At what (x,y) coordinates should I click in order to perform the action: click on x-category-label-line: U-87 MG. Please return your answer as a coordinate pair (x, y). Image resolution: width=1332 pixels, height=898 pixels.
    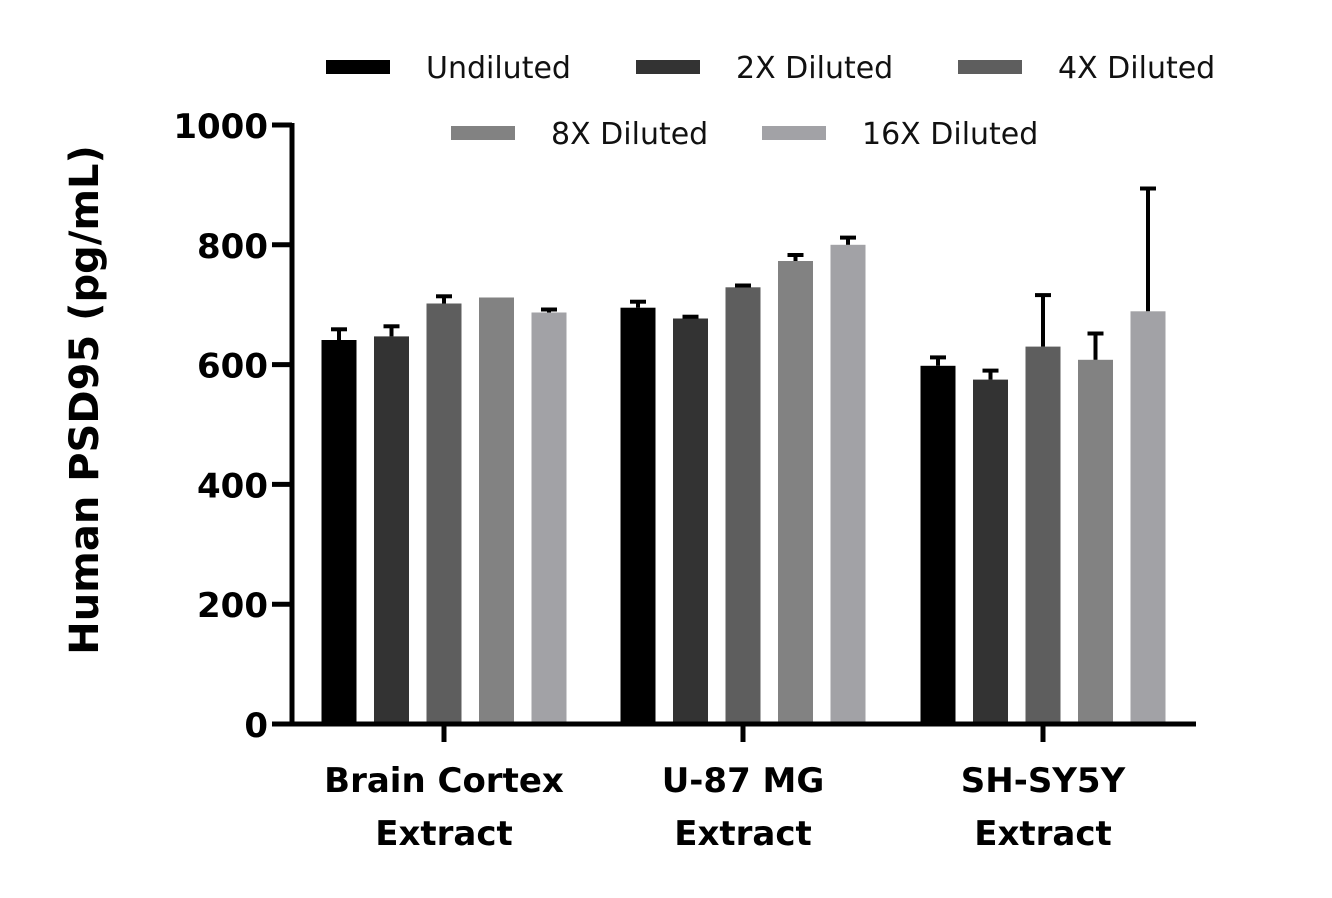
    Looking at the image, I should click on (743, 781).